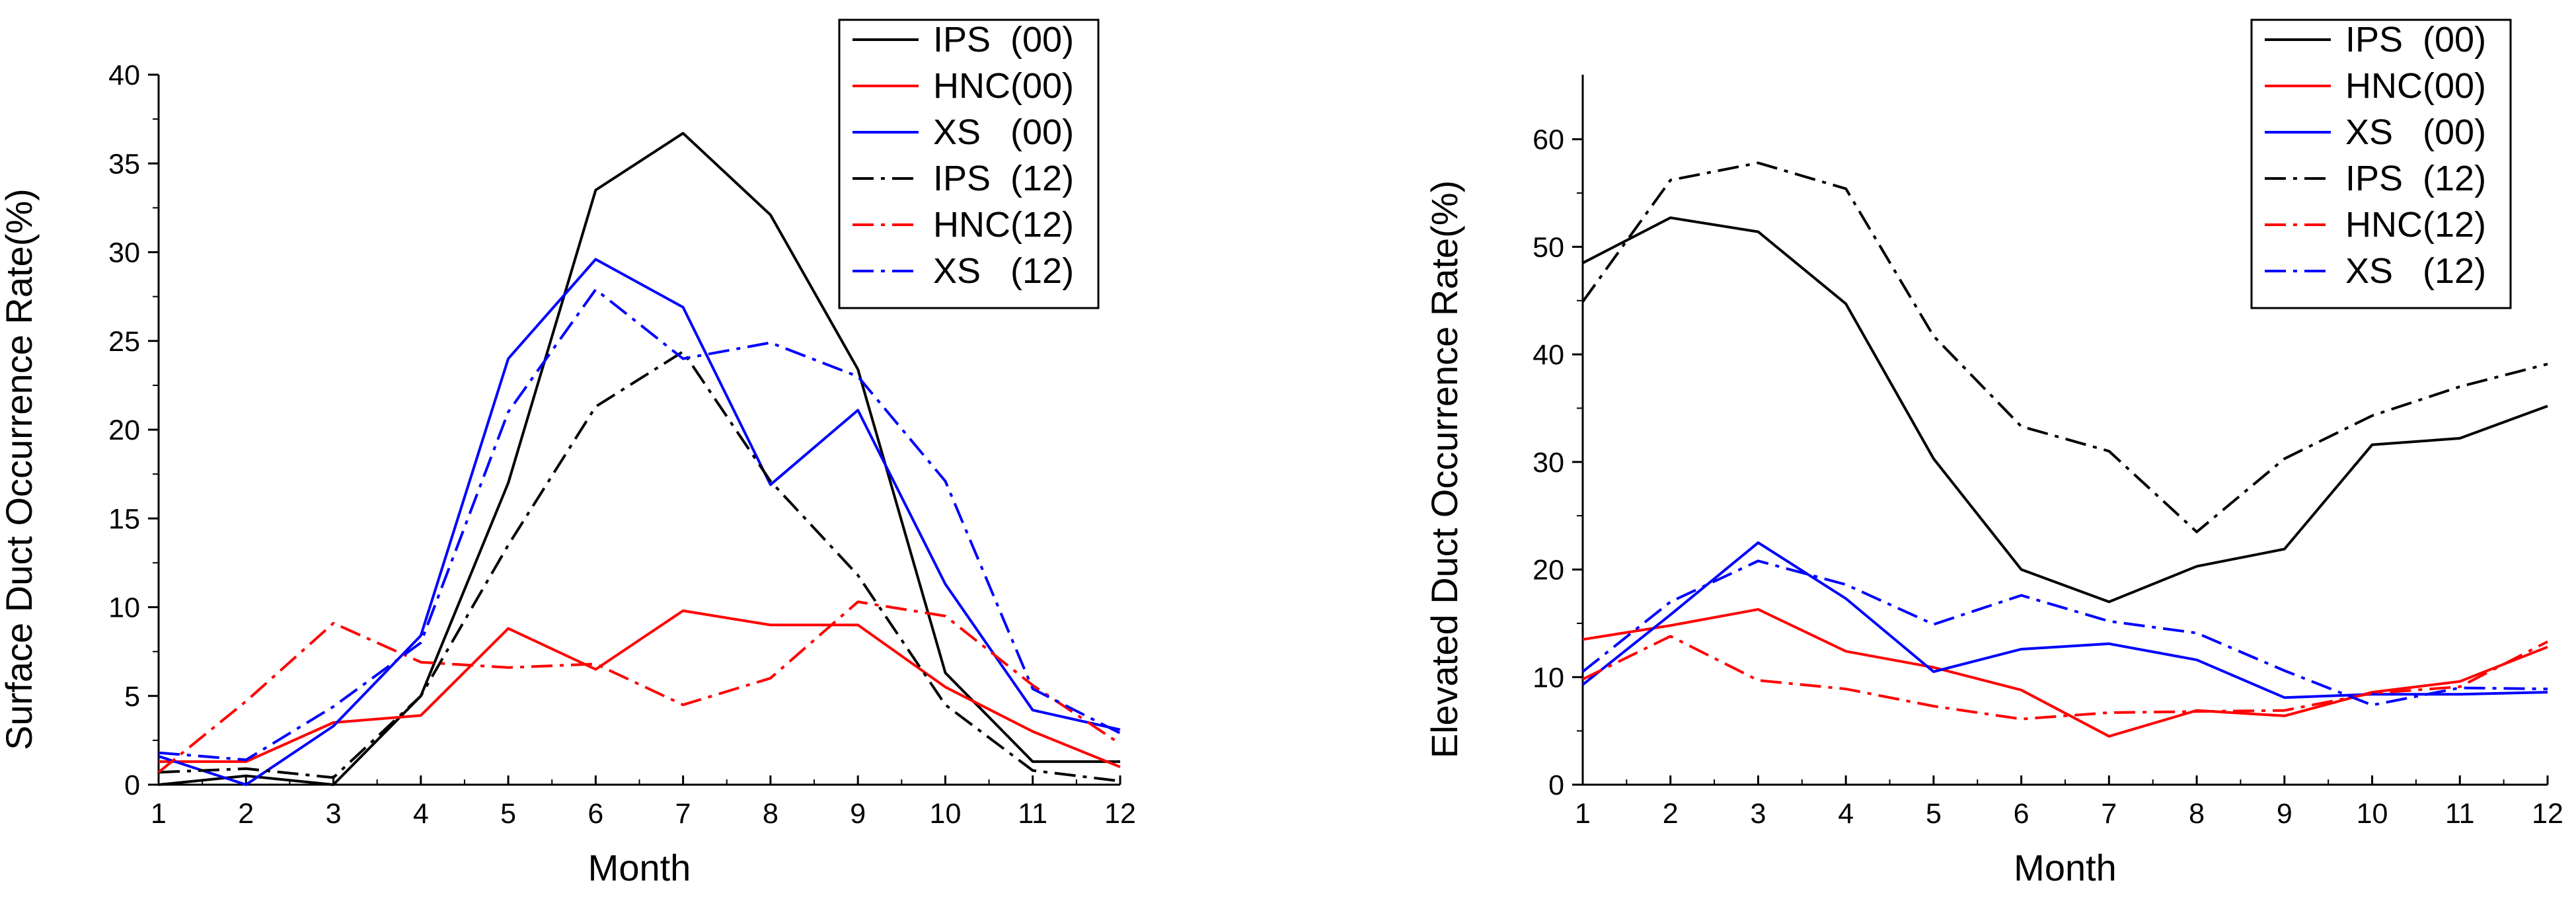  I want to click on y-tick-label: 35, so click(124, 164).